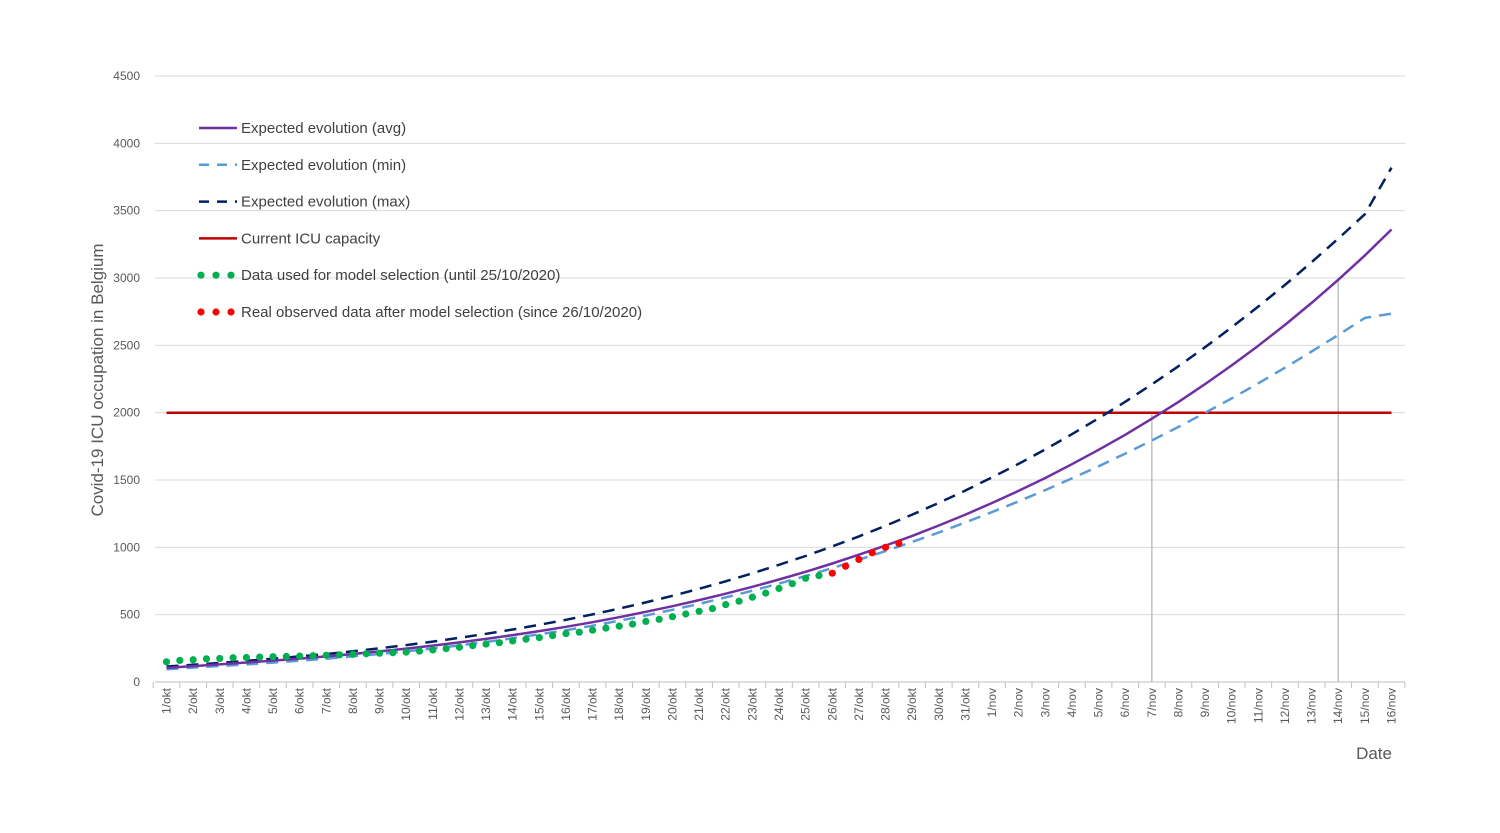 The height and width of the screenshot is (833, 1500). What do you see at coordinates (126, 480) in the screenshot?
I see `y-tick-label: 1500` at bounding box center [126, 480].